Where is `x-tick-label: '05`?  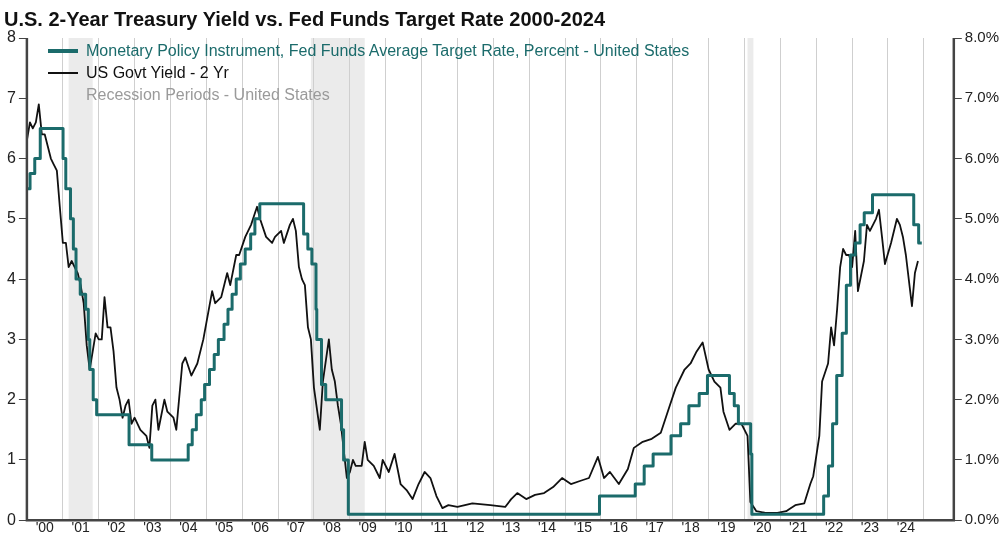 x-tick-label: '05 is located at coordinates (224, 527).